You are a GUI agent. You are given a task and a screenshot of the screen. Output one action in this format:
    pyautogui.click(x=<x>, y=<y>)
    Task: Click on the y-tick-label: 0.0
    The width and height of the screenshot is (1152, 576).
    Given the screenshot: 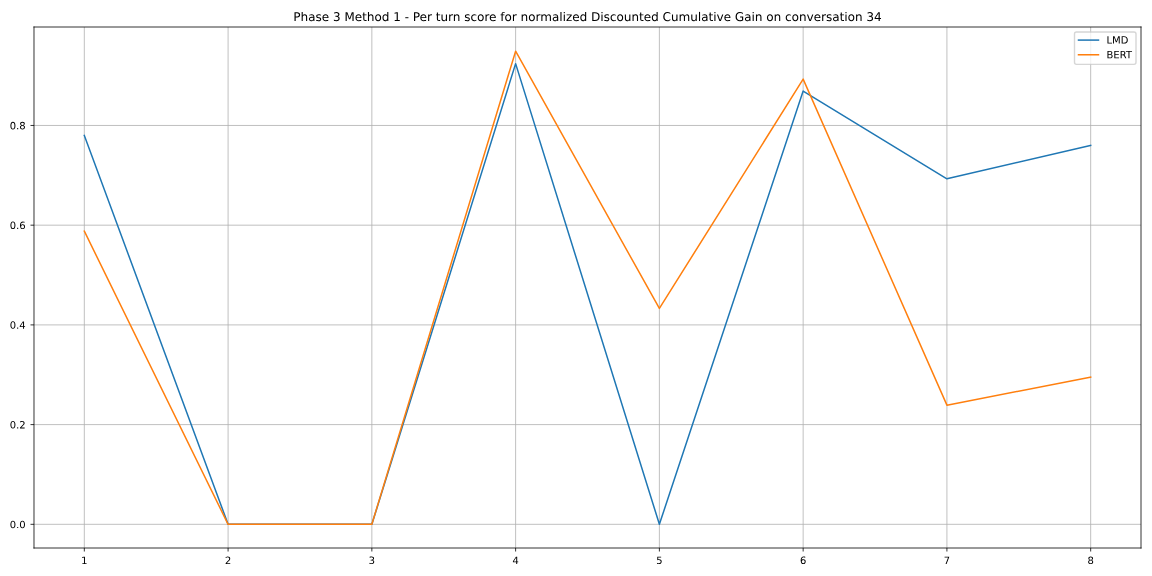 What is the action you would take?
    pyautogui.click(x=17, y=524)
    